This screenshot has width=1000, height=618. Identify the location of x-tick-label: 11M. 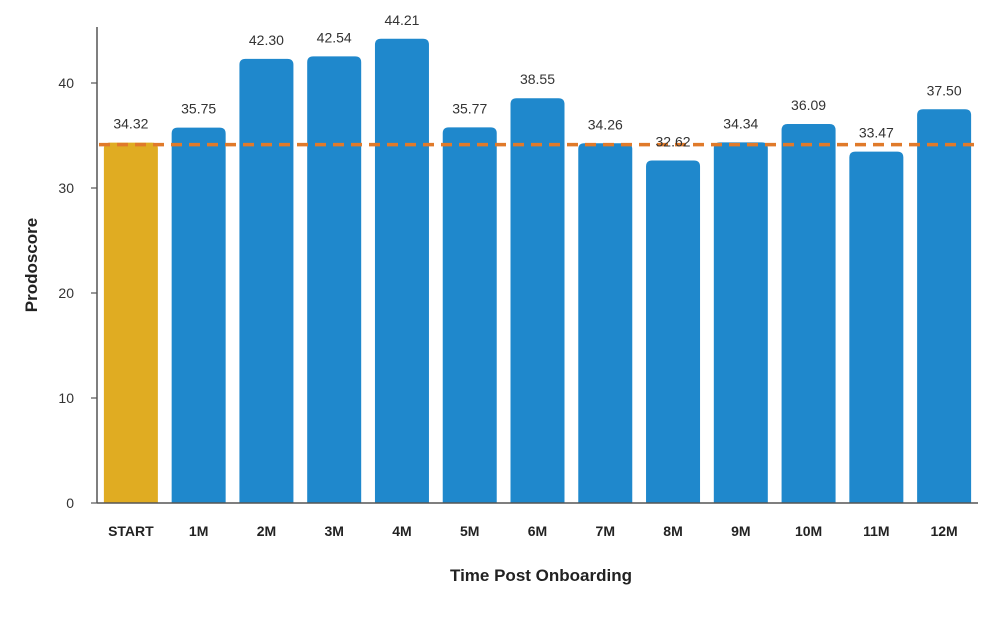
(876, 531).